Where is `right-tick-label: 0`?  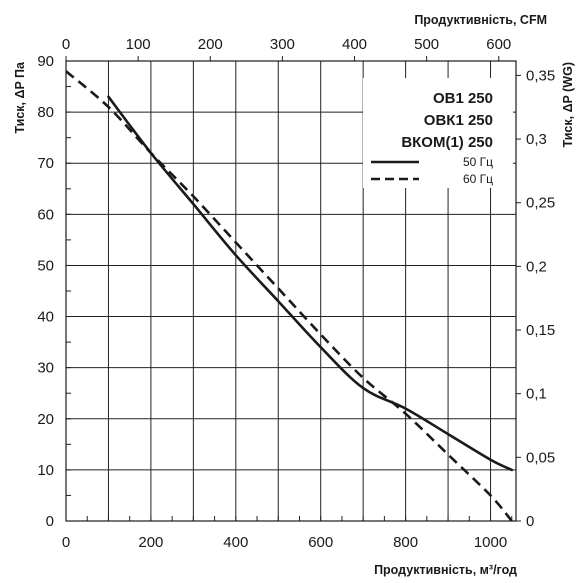
right-tick-label: 0 is located at coordinates (530, 521).